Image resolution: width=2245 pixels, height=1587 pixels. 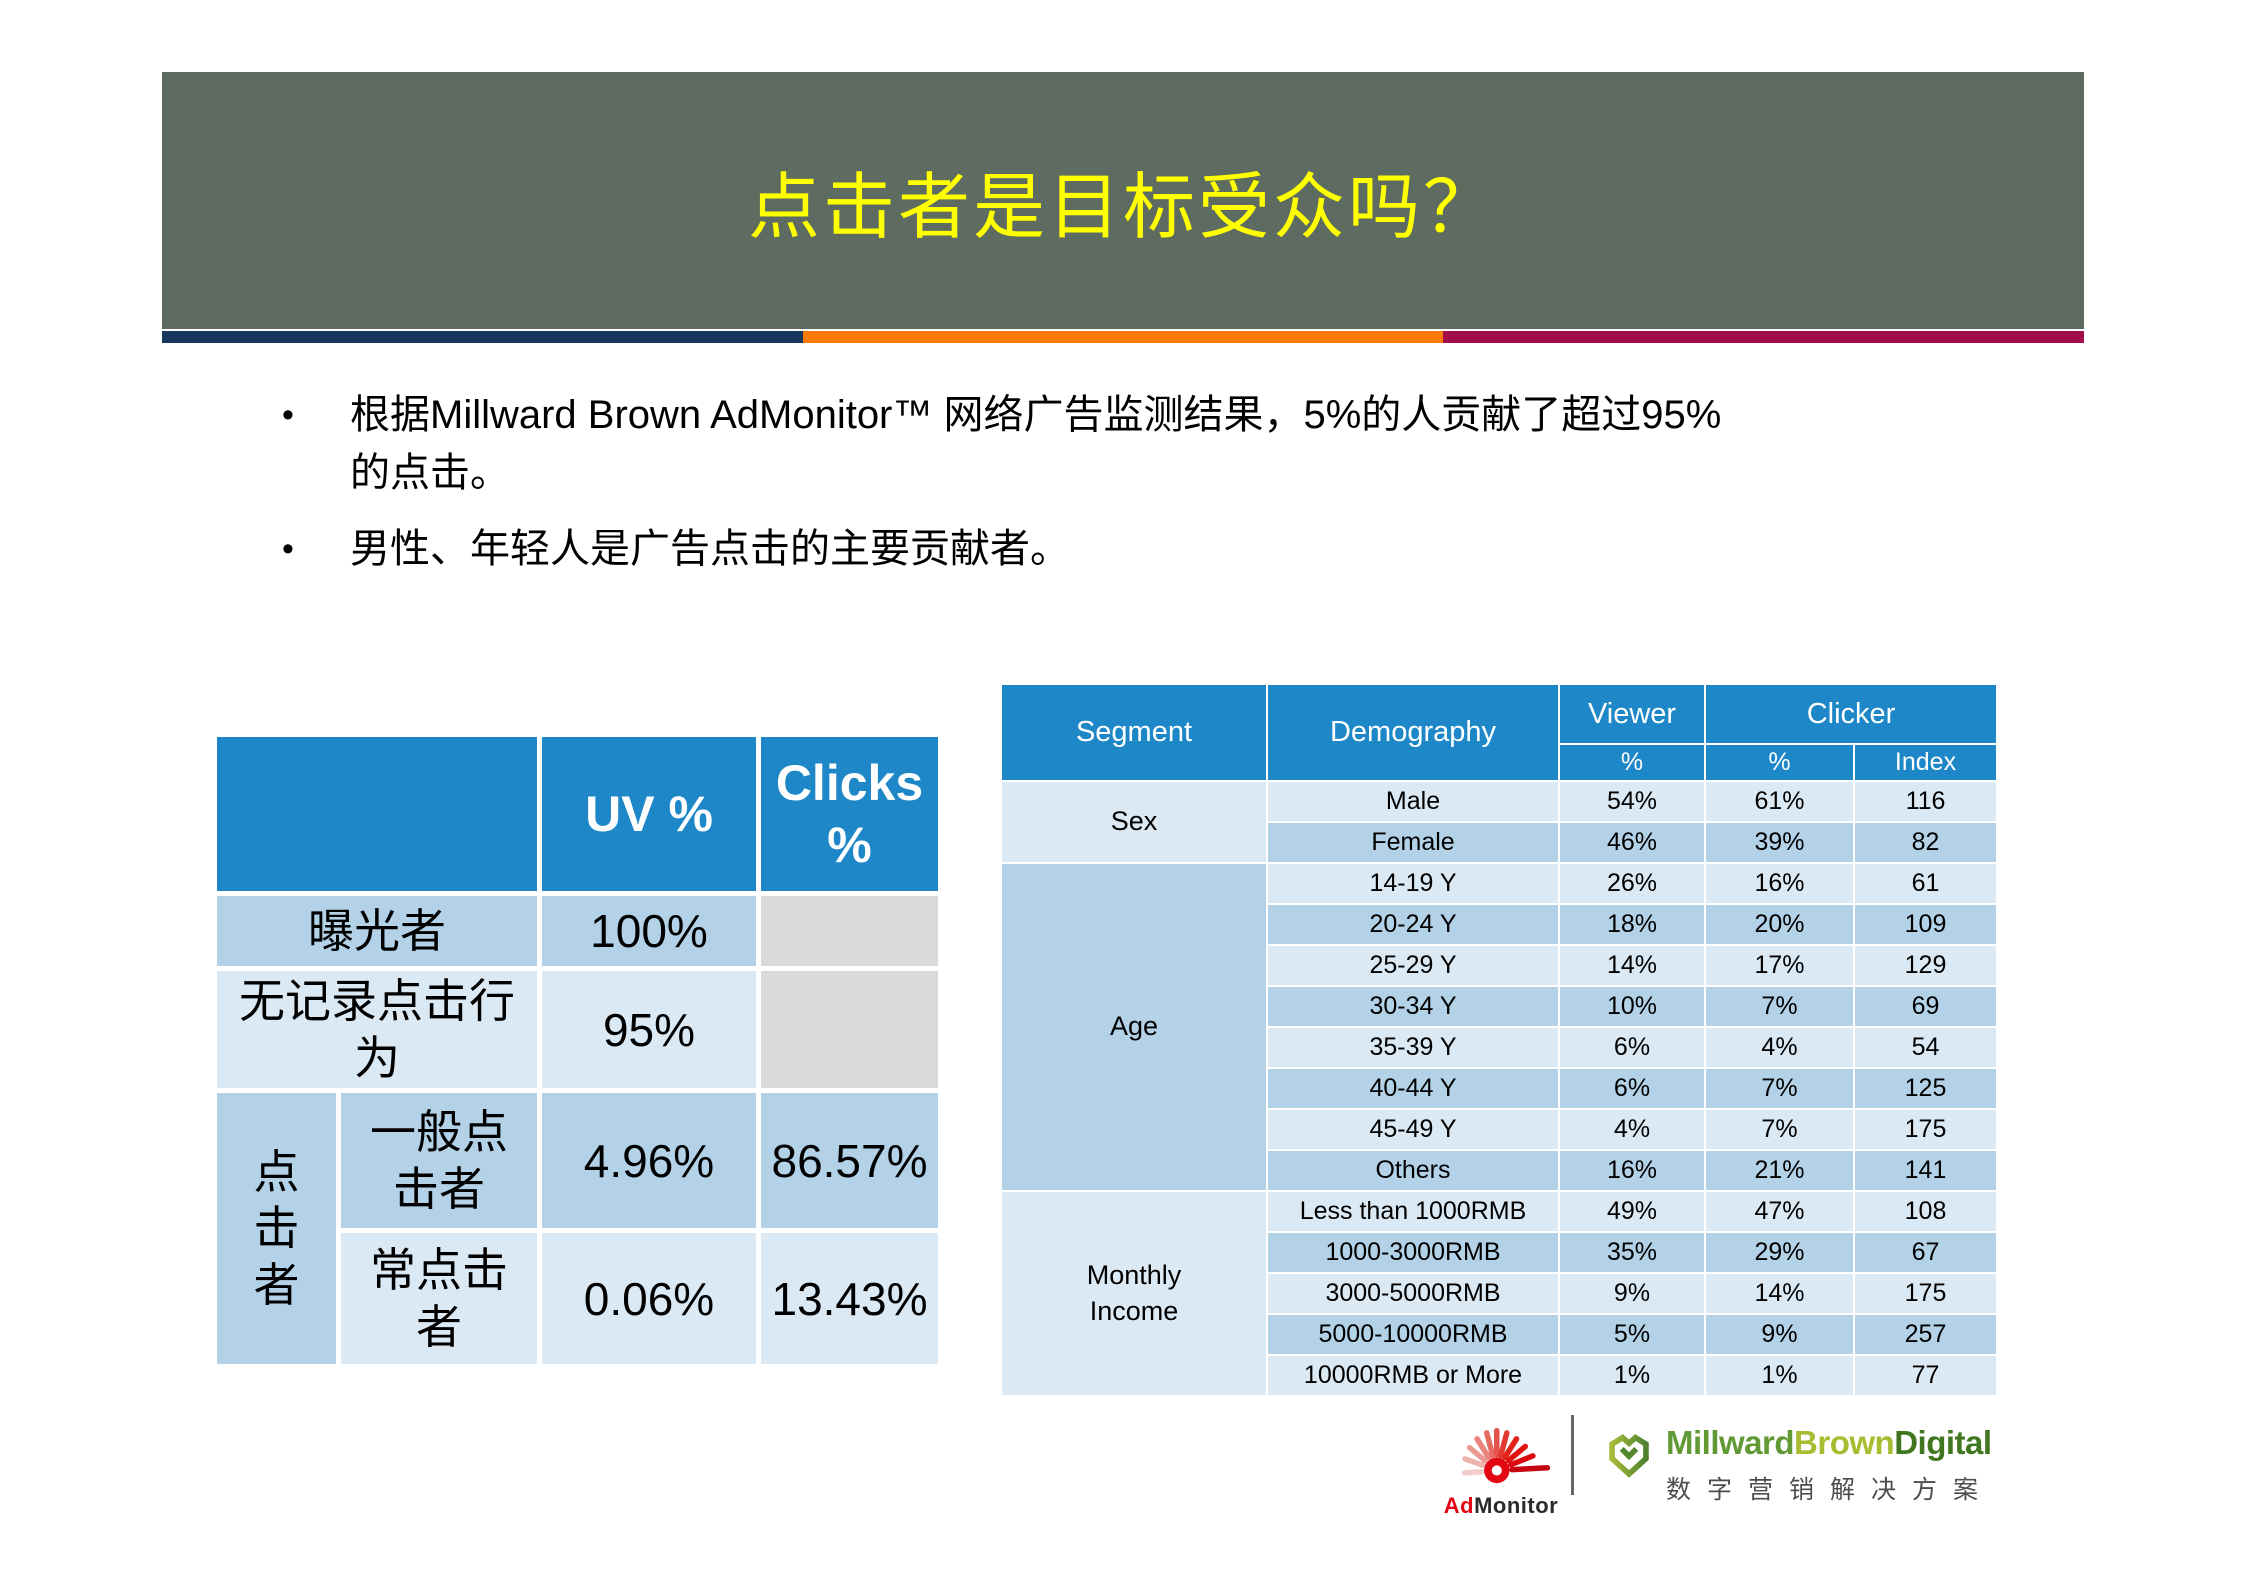 What do you see at coordinates (1632, 762) in the screenshot?
I see `viewer-pct-header: %` at bounding box center [1632, 762].